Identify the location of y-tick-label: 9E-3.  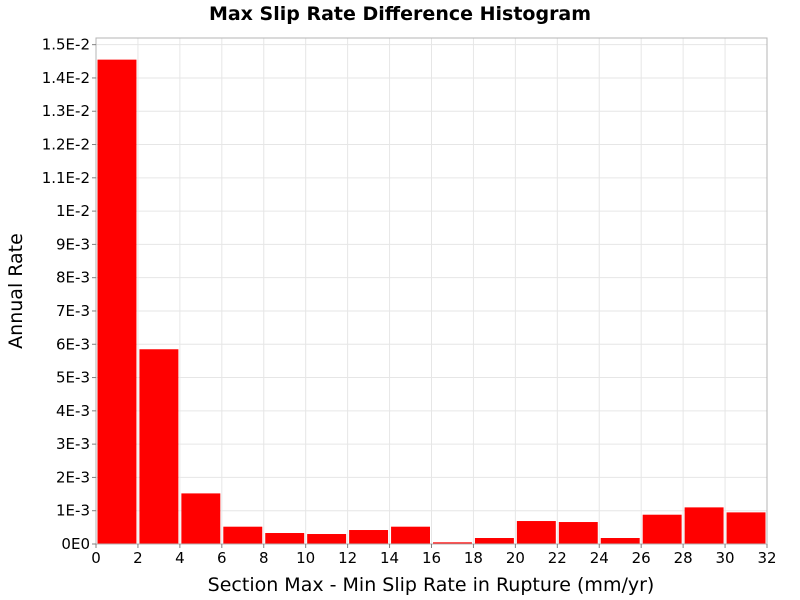
(73, 244).